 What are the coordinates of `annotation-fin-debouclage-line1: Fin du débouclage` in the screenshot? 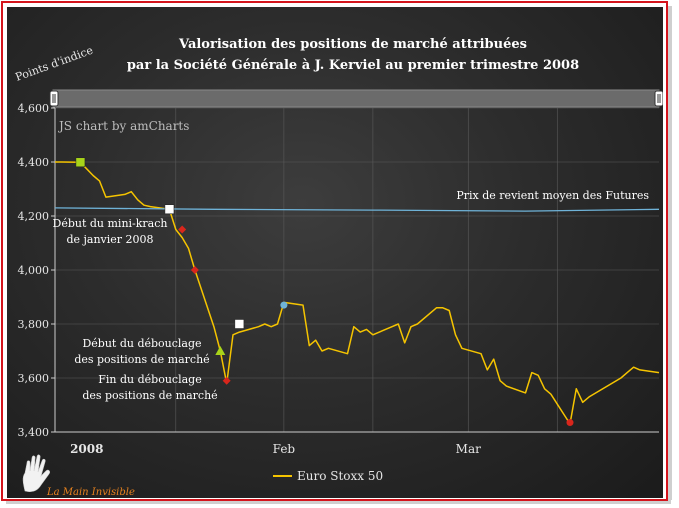 It's located at (149, 379).